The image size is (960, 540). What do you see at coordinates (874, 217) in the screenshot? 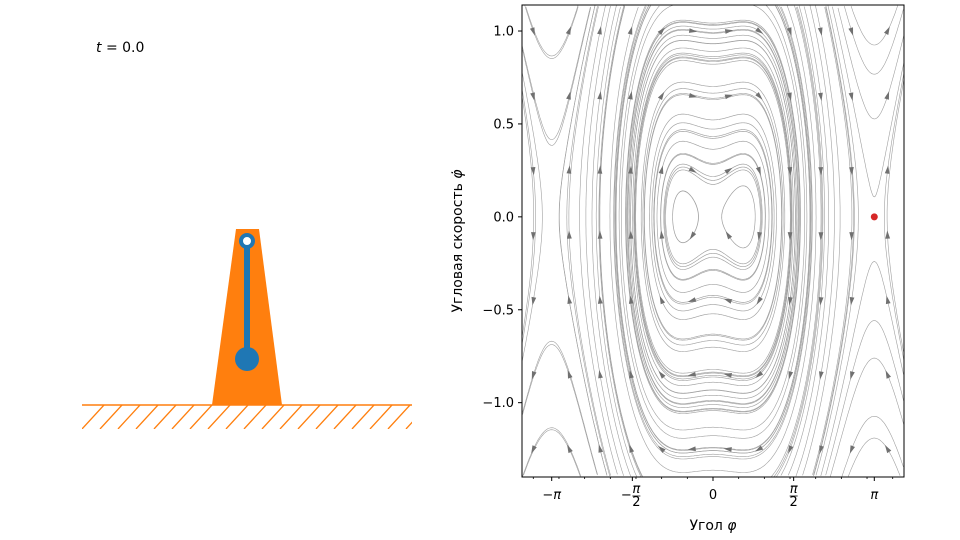
I see `state-point` at bounding box center [874, 217].